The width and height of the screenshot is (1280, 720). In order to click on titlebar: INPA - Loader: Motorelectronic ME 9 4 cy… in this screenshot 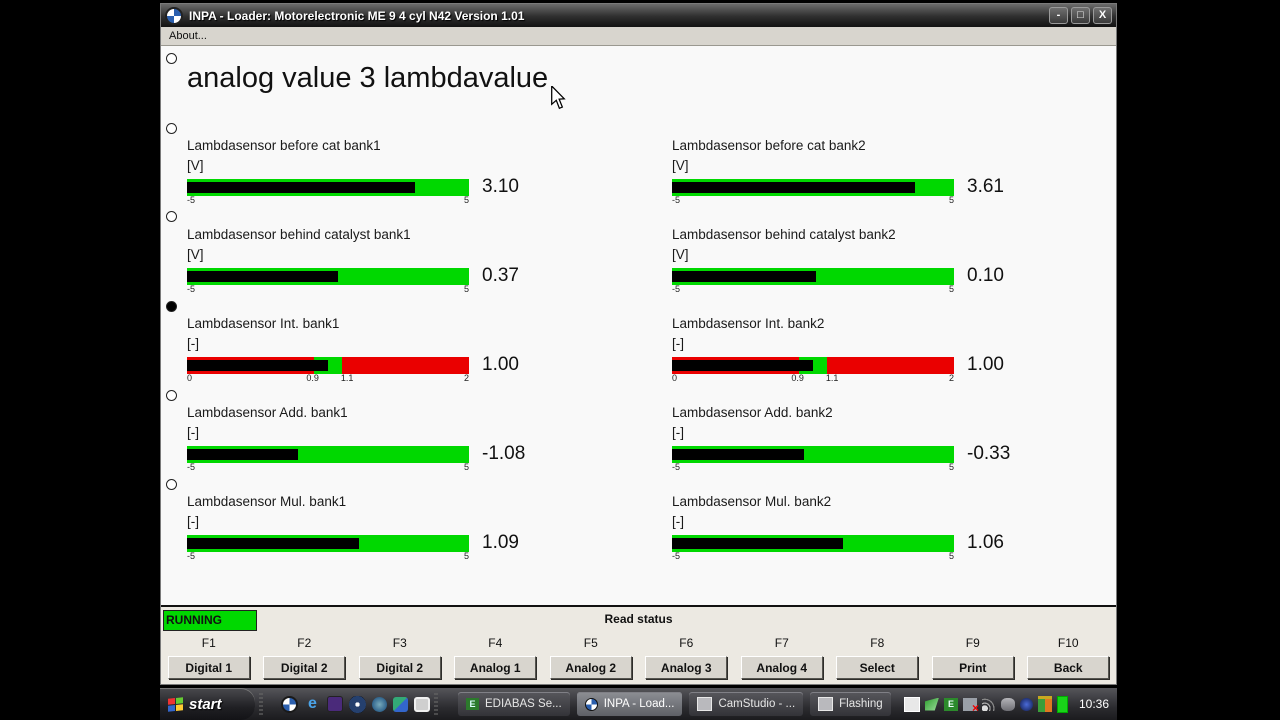, I will do `click(638, 15)`.